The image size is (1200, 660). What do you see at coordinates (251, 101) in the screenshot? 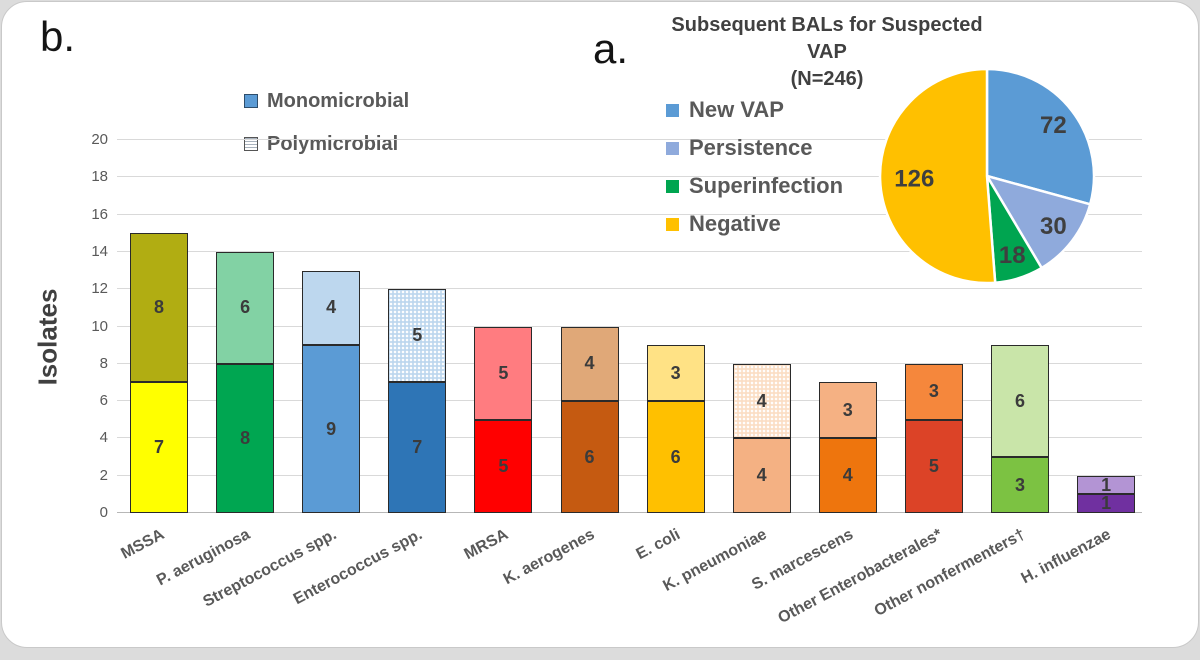
I see `monomicrobial-swatch-icon` at bounding box center [251, 101].